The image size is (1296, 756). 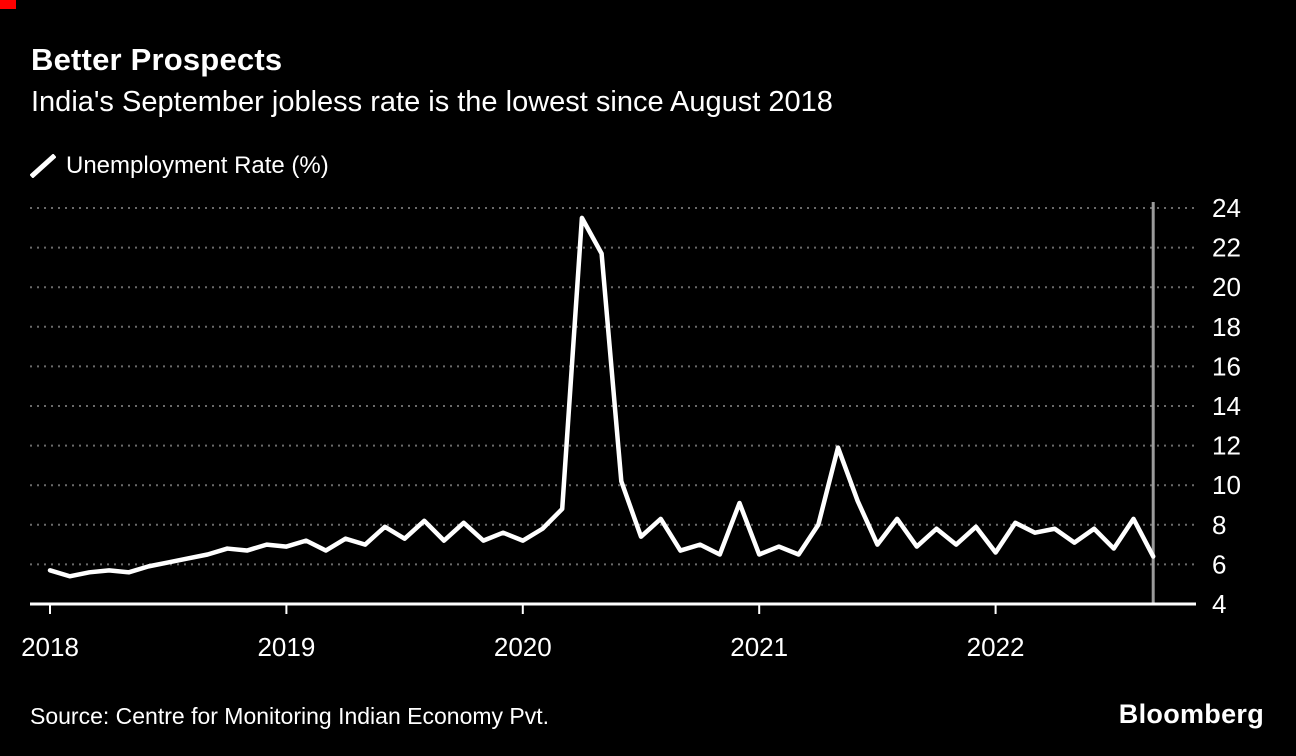 What do you see at coordinates (8, 4) in the screenshot?
I see `red-corner-accent` at bounding box center [8, 4].